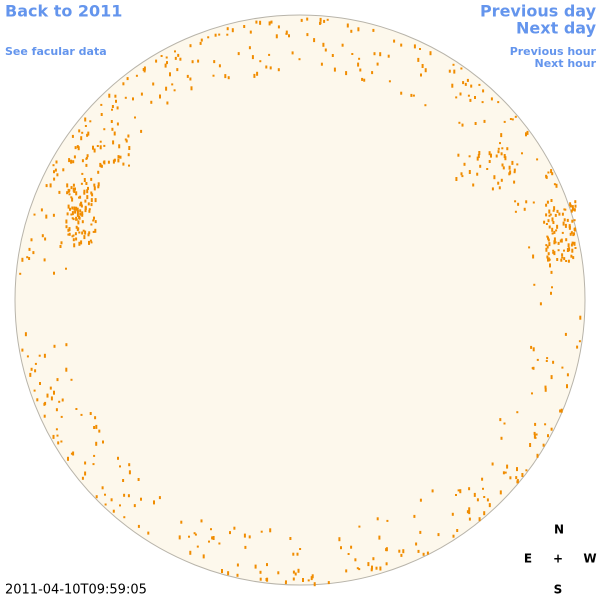 The width and height of the screenshot is (600, 600). Describe the element at coordinates (558, 590) in the screenshot. I see `compass-south: S` at that location.